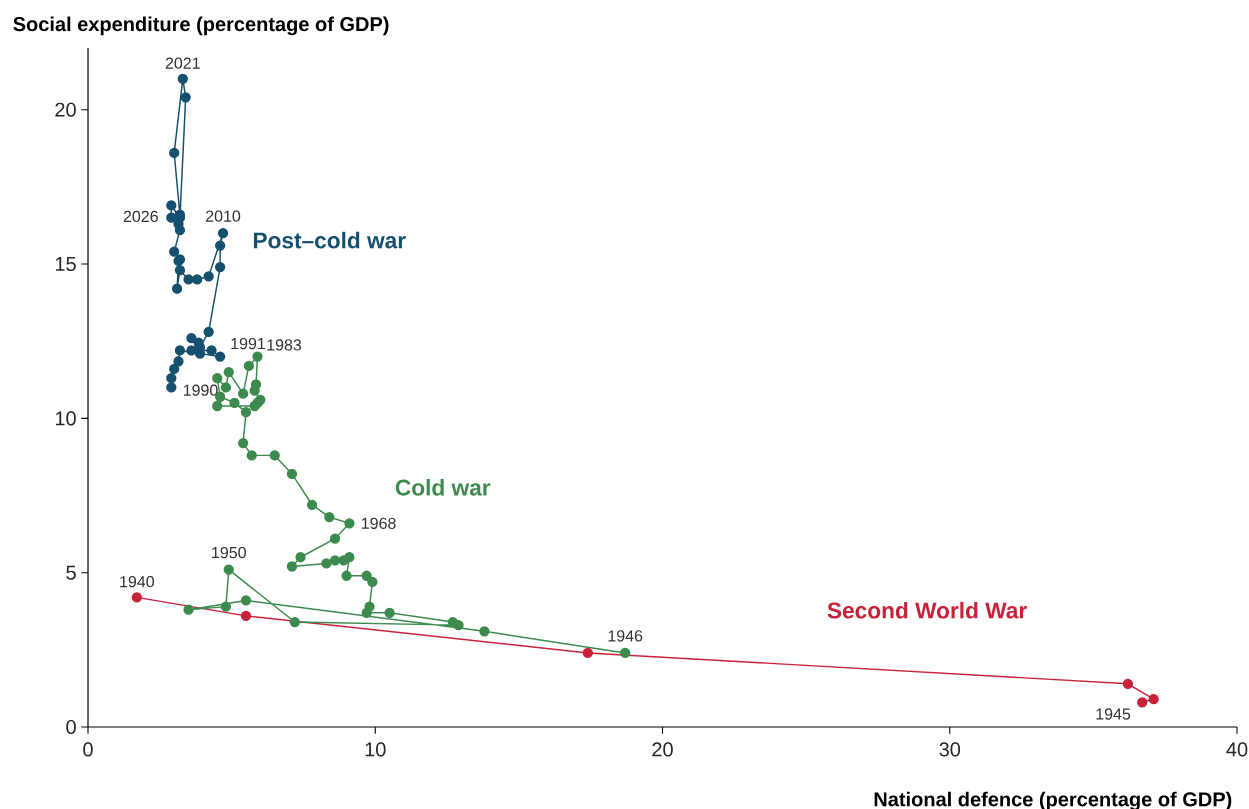 The width and height of the screenshot is (1249, 809). What do you see at coordinates (1113, 714) in the screenshot?
I see `annotation: 1945` at bounding box center [1113, 714].